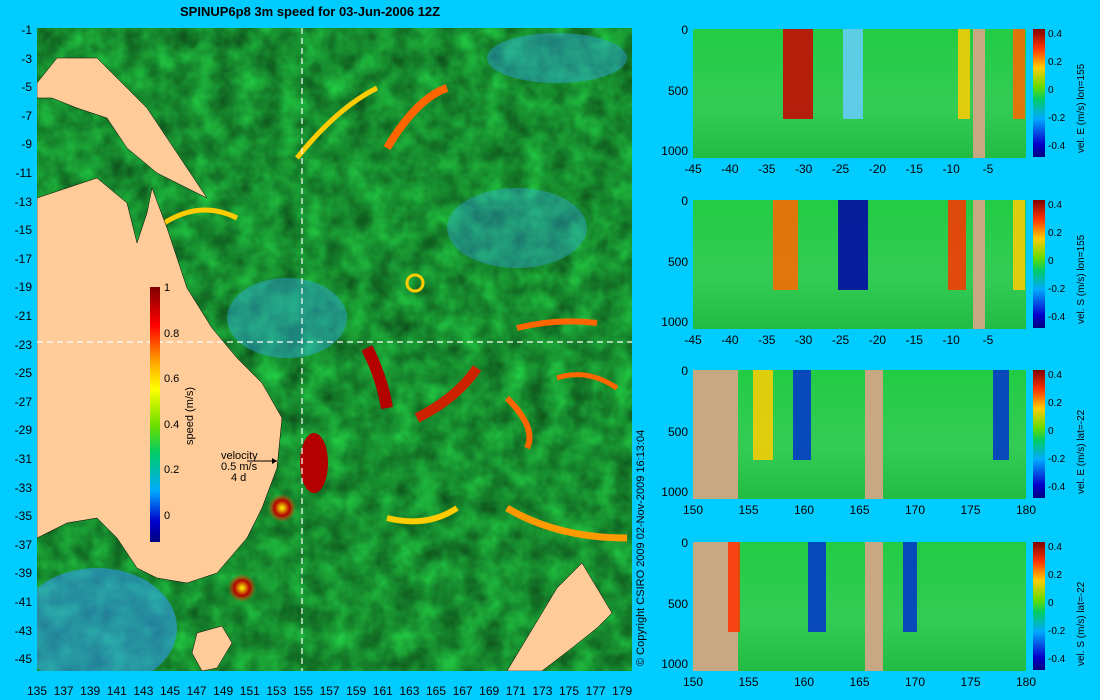 The image size is (1100, 700). Describe the element at coordinates (170, 691) in the screenshot. I see `lon-tick-label: 145` at that location.